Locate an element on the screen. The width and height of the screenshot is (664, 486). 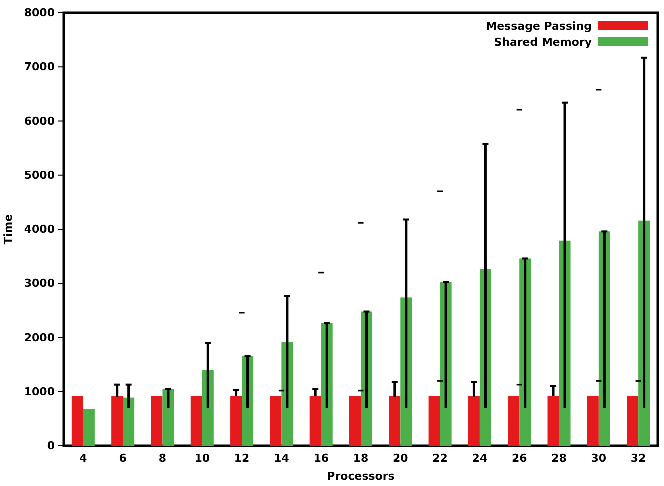
y-tick-label: 3000 is located at coordinates (40, 283).